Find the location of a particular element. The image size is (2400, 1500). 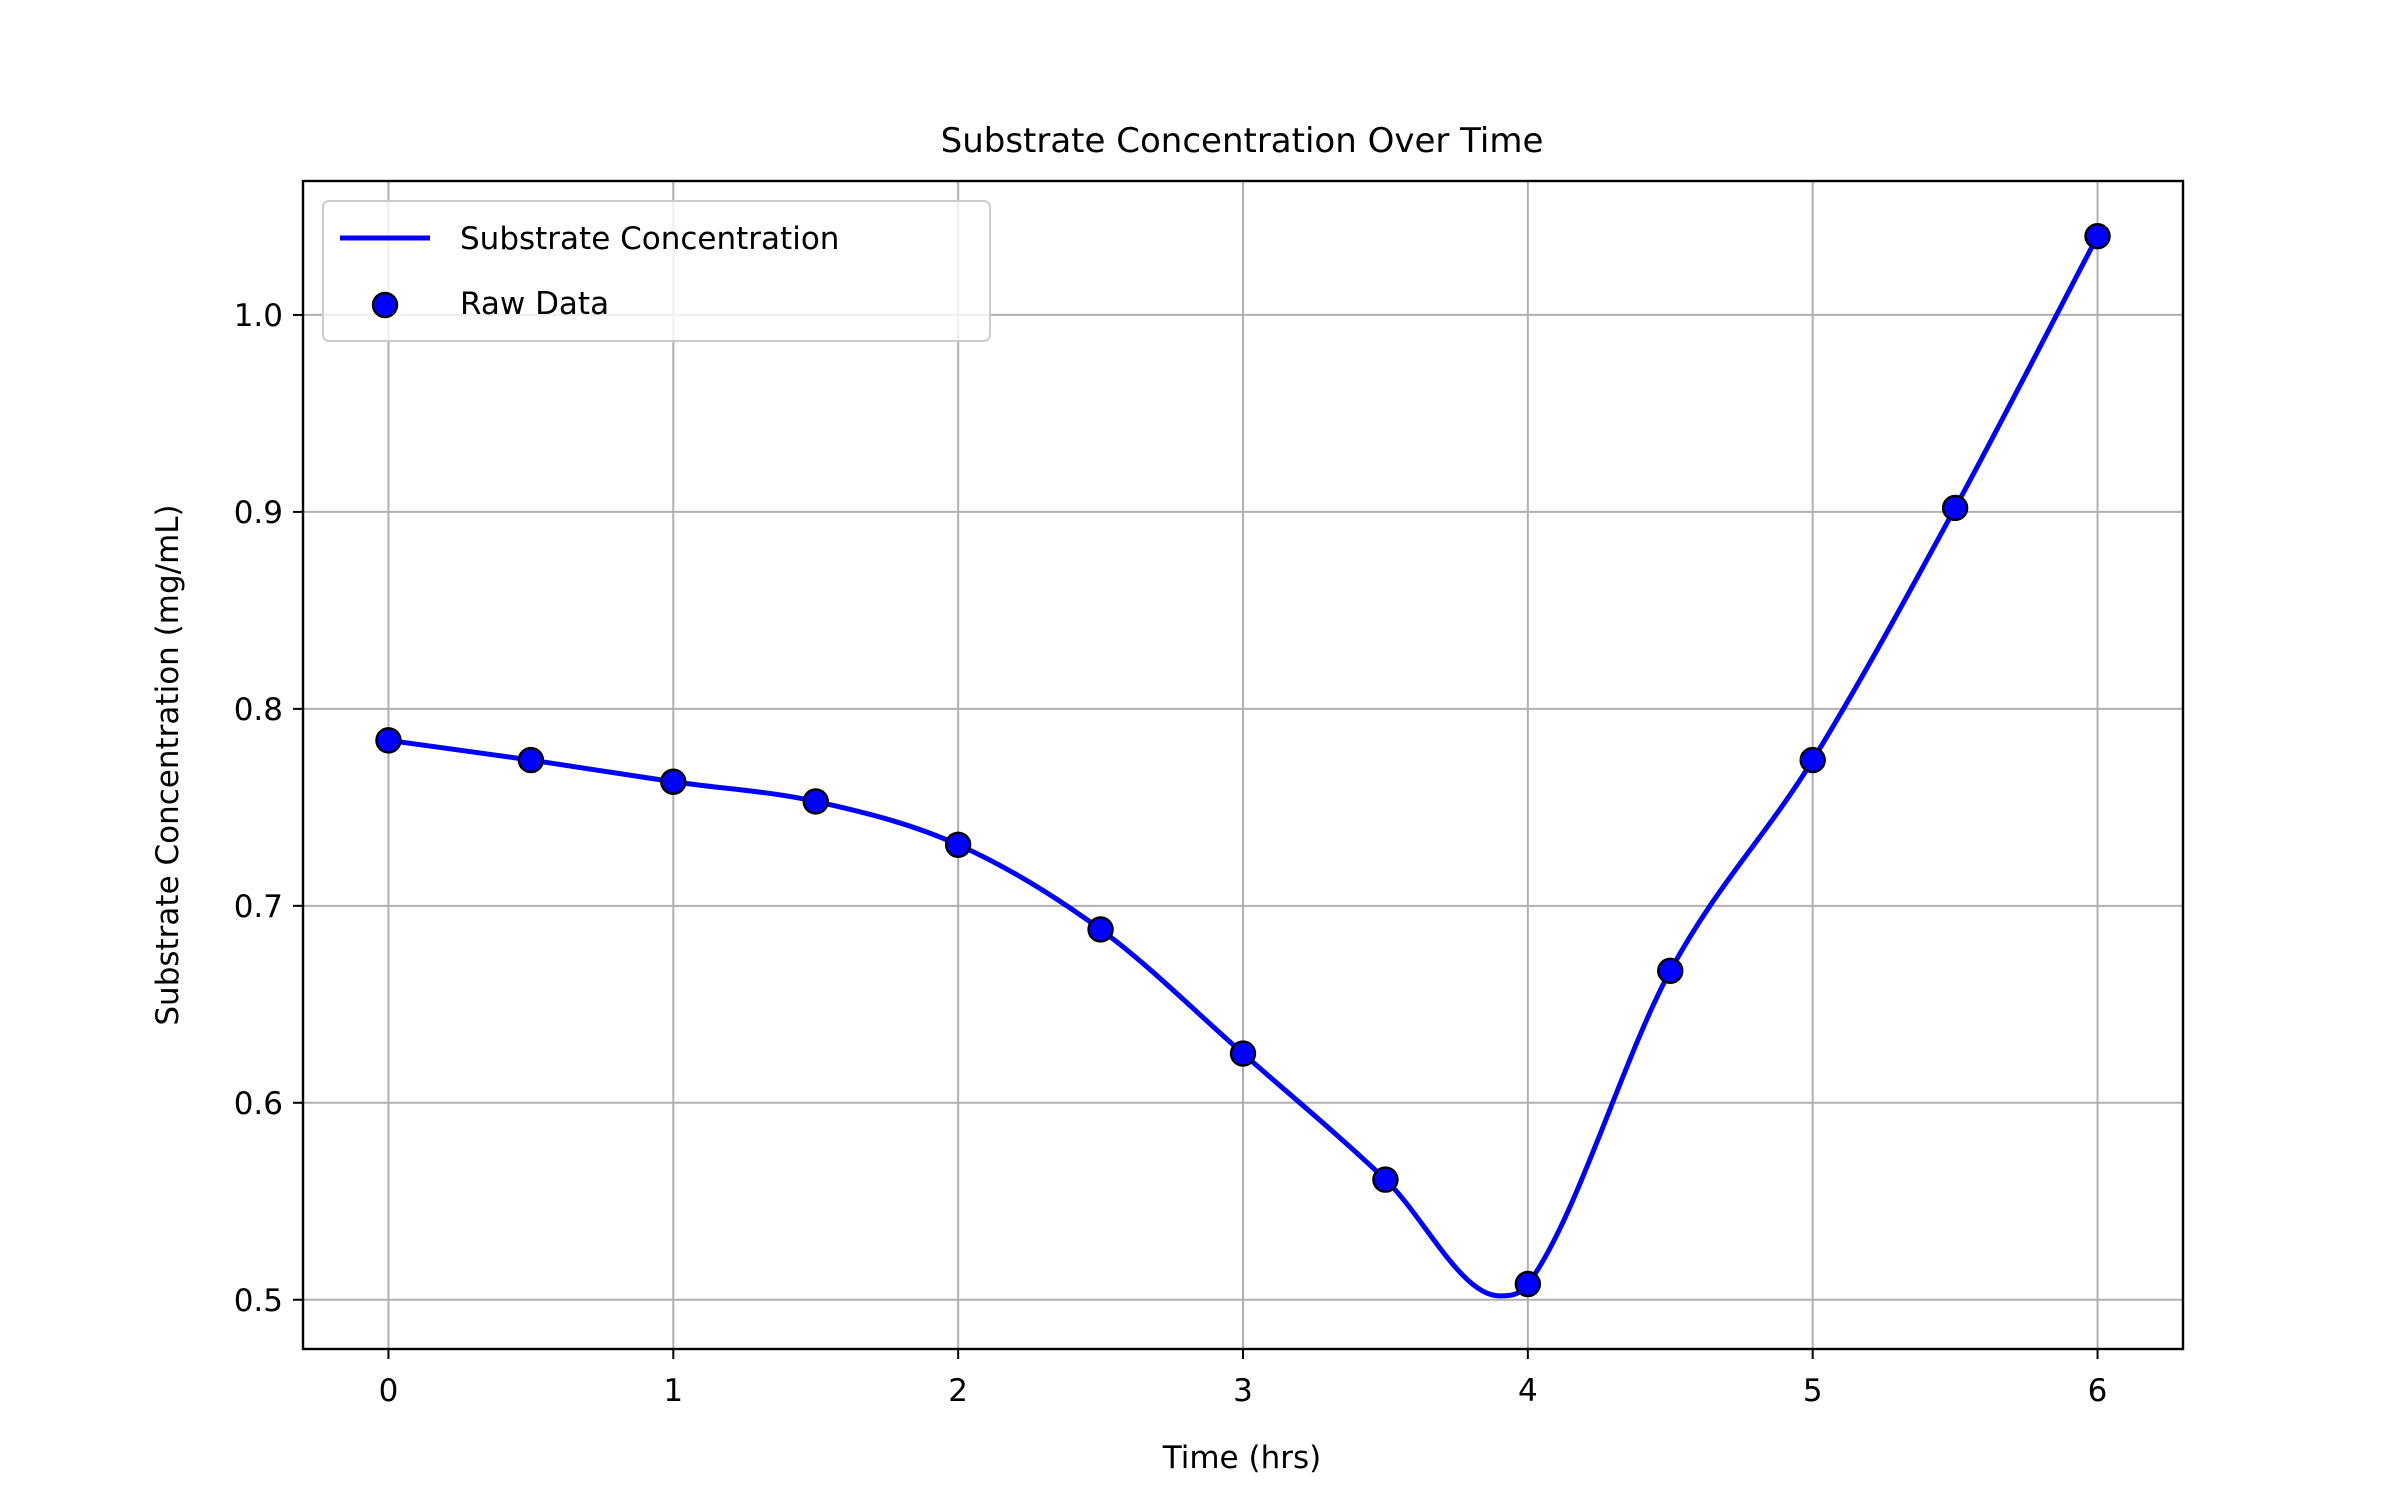

legend-label-raw-data: Raw Data is located at coordinates (534, 304).